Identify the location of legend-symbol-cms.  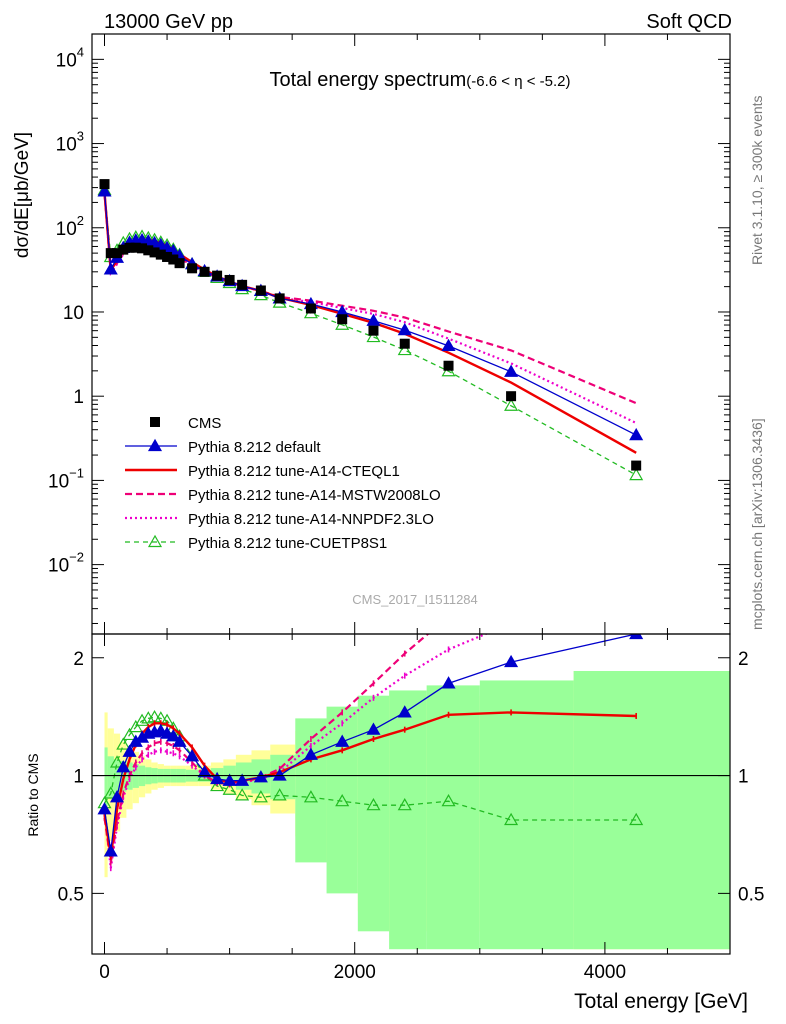
(155, 422).